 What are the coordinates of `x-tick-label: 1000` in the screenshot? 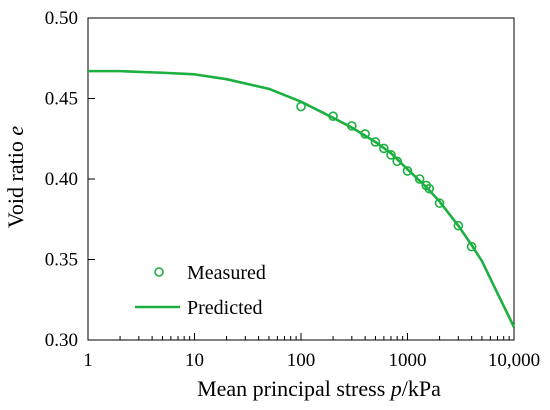 It's located at (408, 360).